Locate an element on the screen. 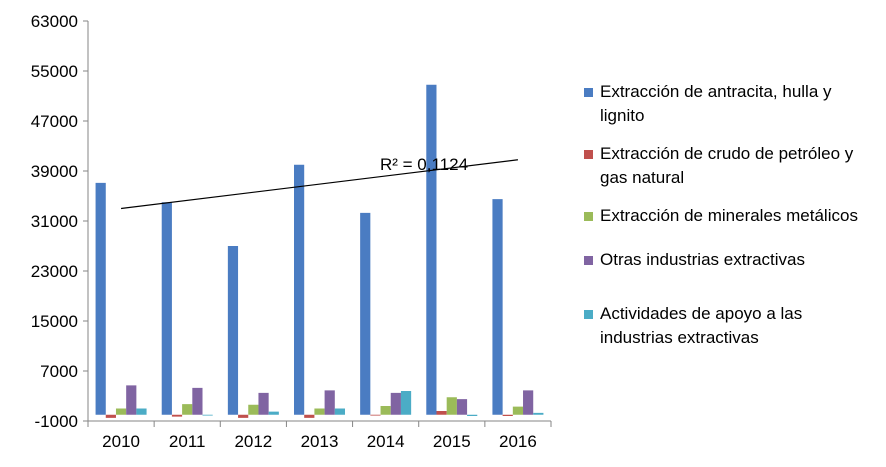 The width and height of the screenshot is (886, 467). y-tick-label: 47000 is located at coordinates (54, 121).